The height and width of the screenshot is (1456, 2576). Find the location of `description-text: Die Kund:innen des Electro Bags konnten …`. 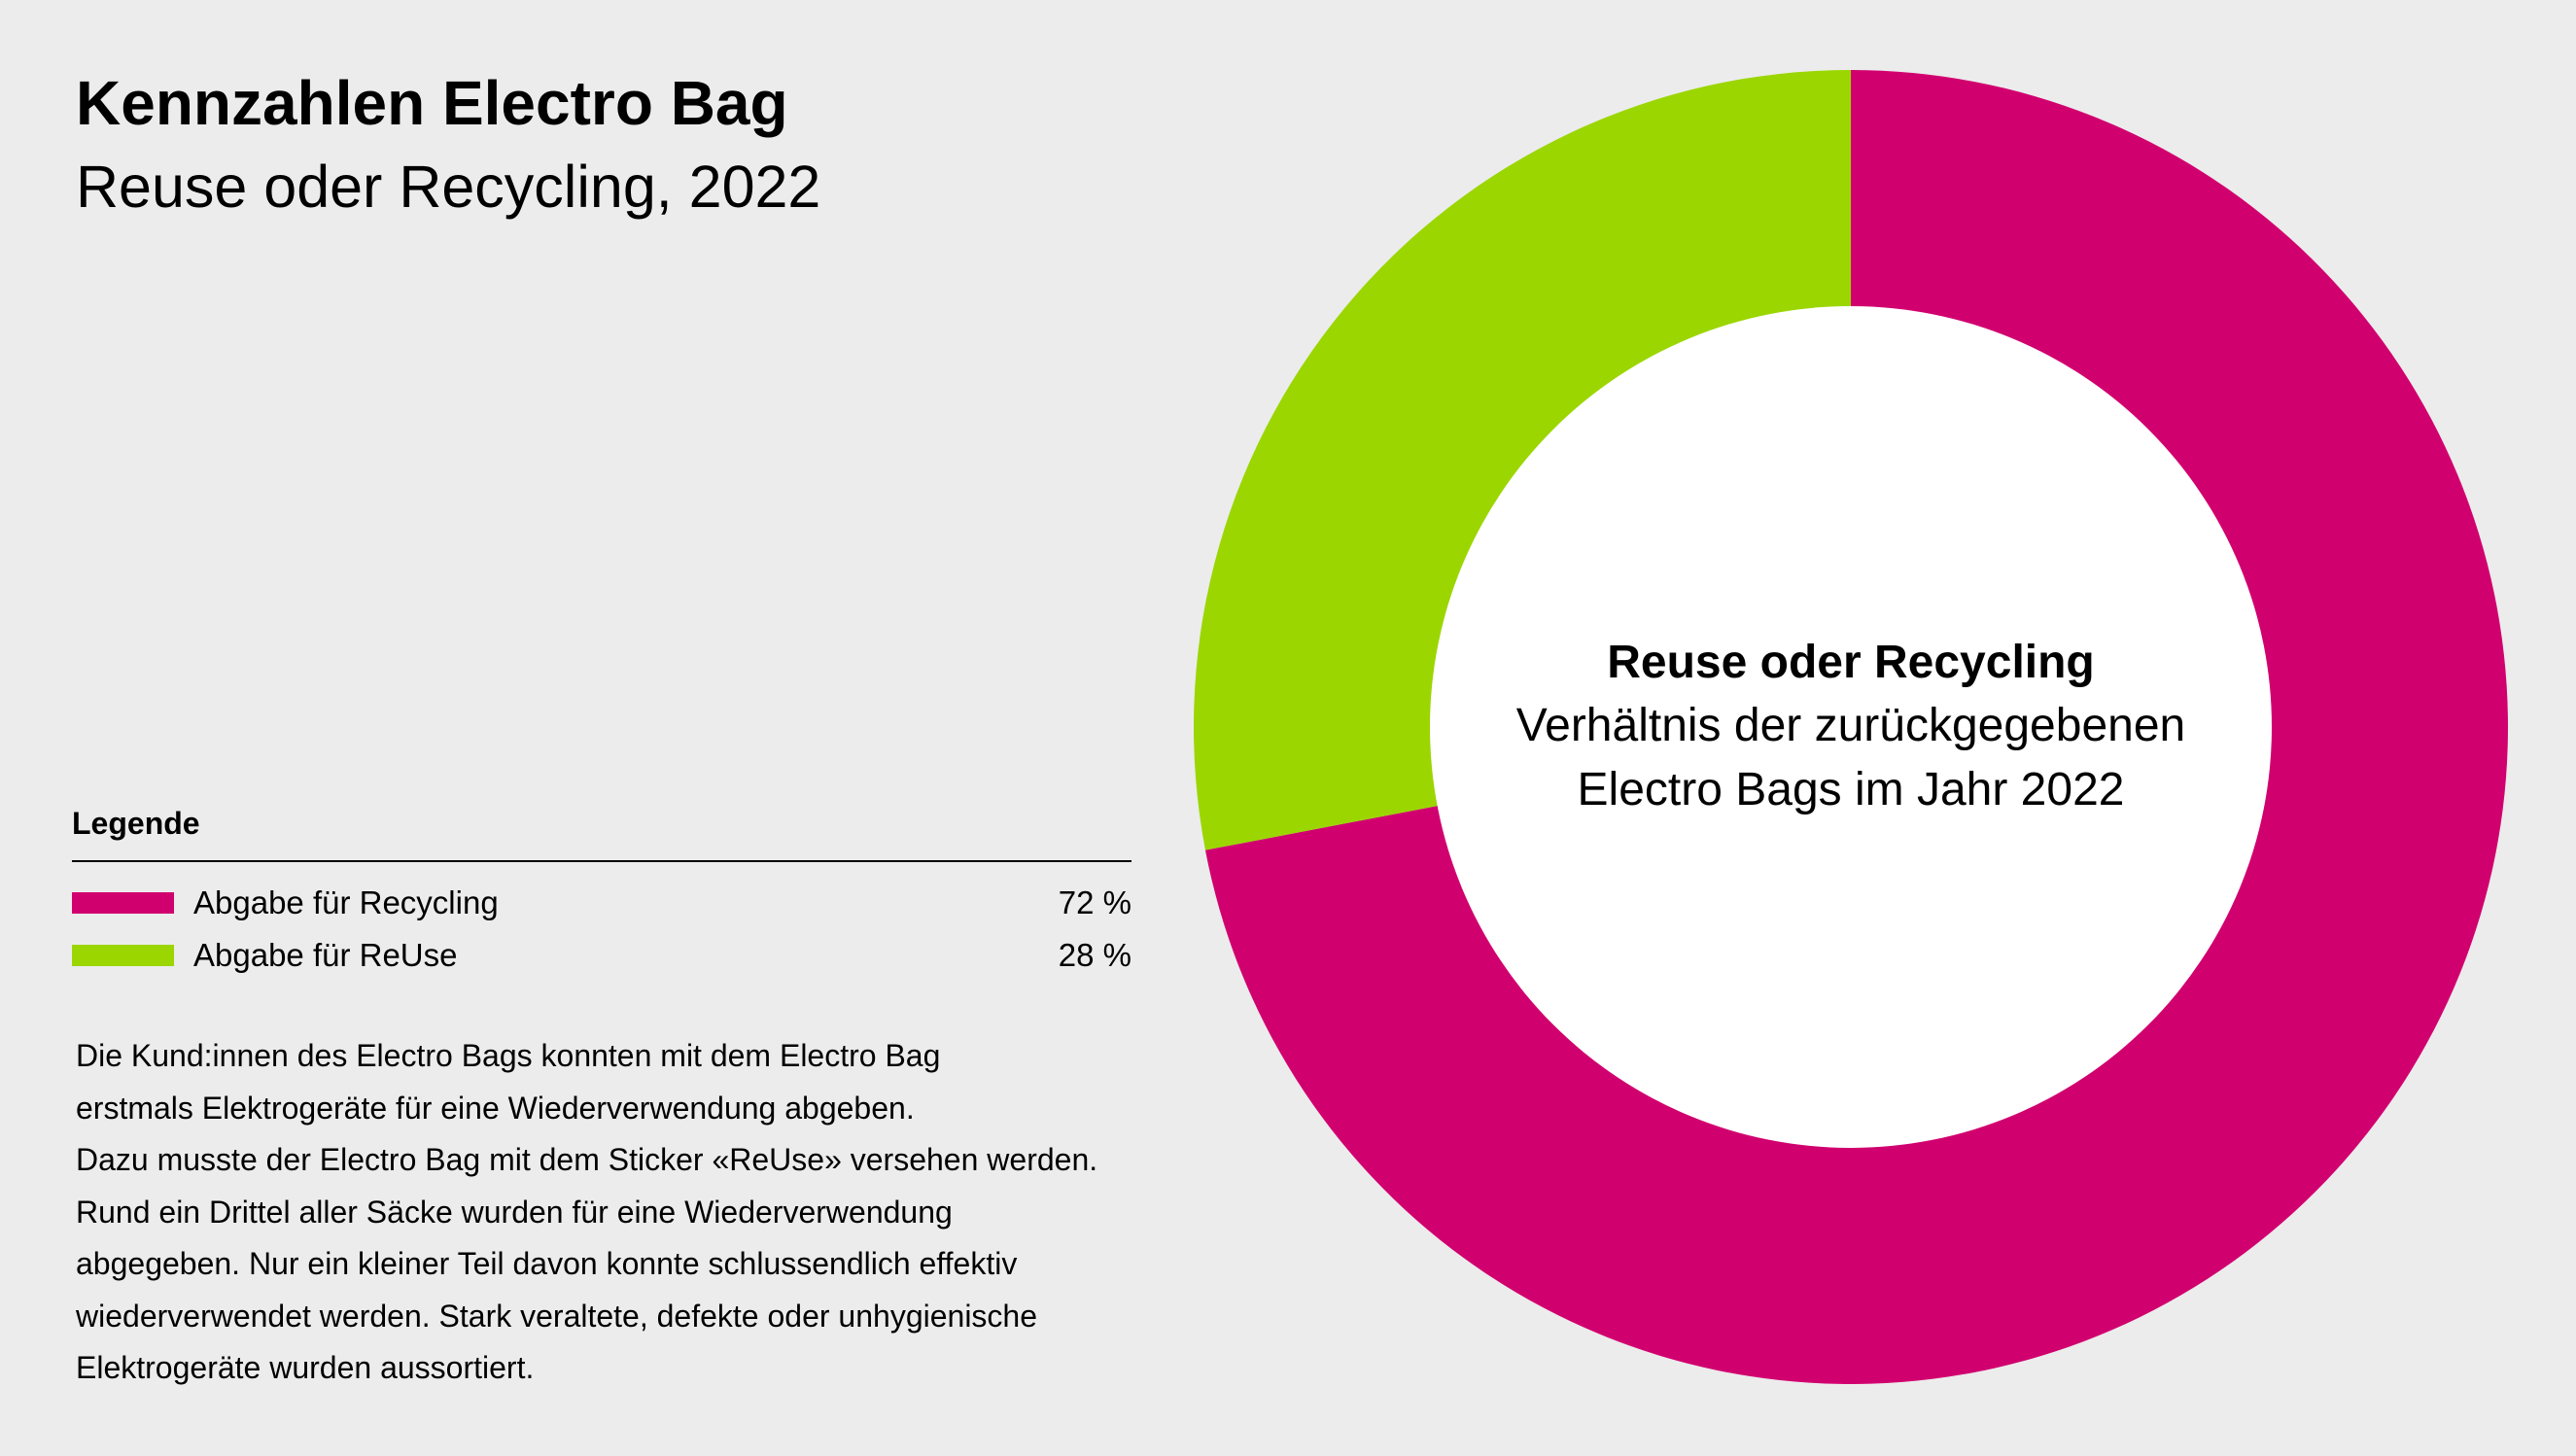

description-text: Die Kund:innen des Electro Bags konnten … is located at coordinates (621, 1212).